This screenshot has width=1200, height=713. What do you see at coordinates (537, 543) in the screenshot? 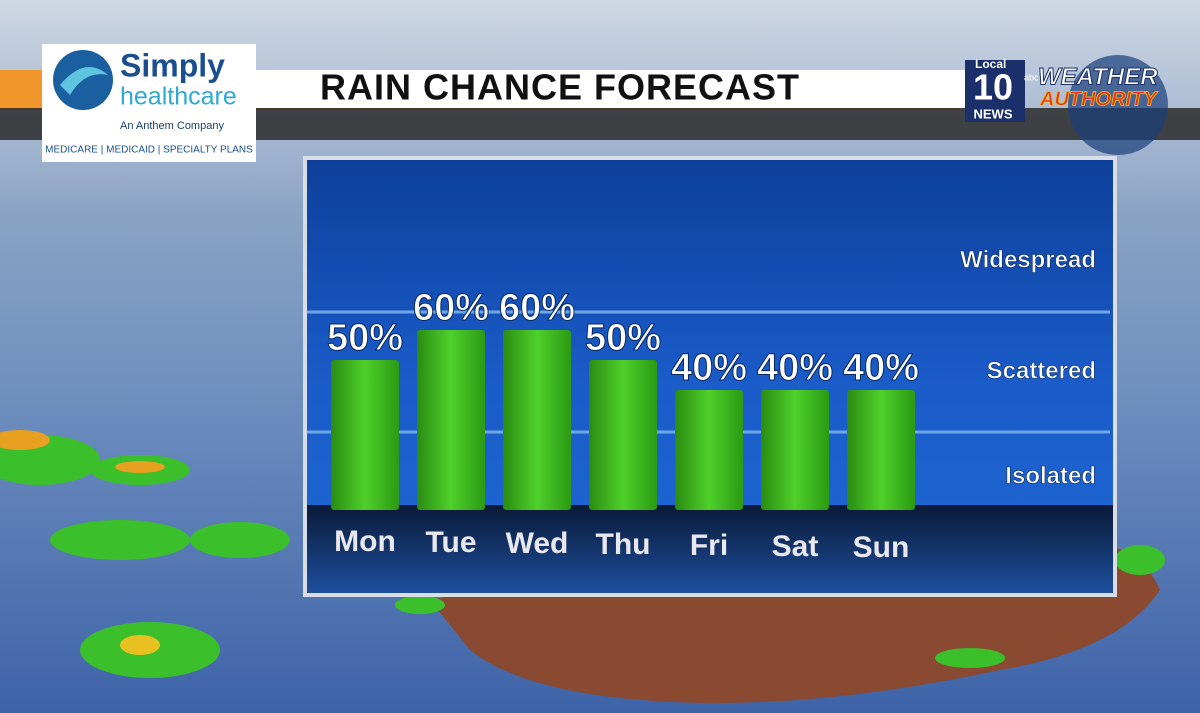
I see `x-tick-label: Wed` at bounding box center [537, 543].